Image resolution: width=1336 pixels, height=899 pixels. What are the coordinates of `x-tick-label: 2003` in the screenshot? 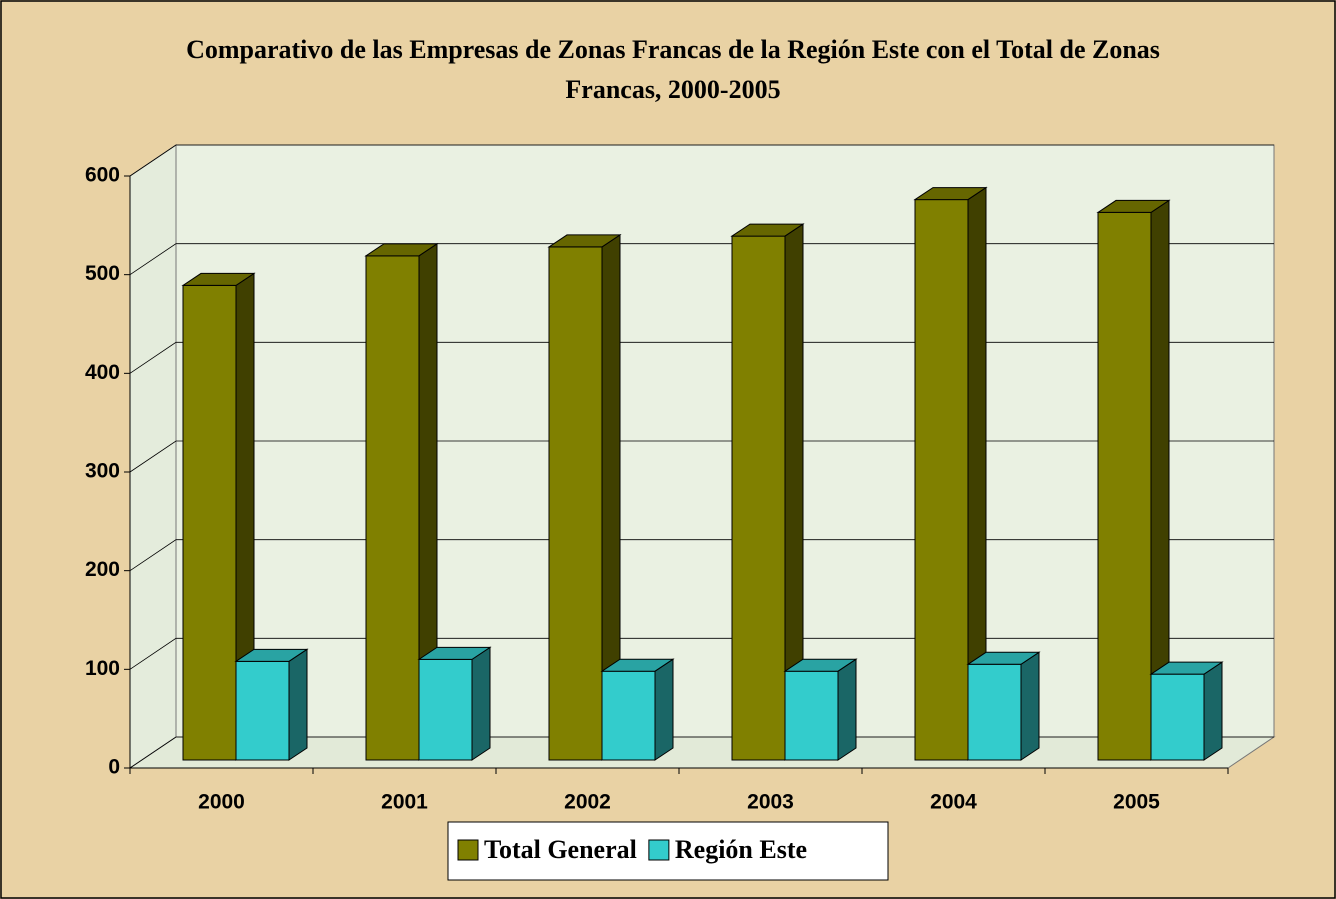 It's located at (770, 802).